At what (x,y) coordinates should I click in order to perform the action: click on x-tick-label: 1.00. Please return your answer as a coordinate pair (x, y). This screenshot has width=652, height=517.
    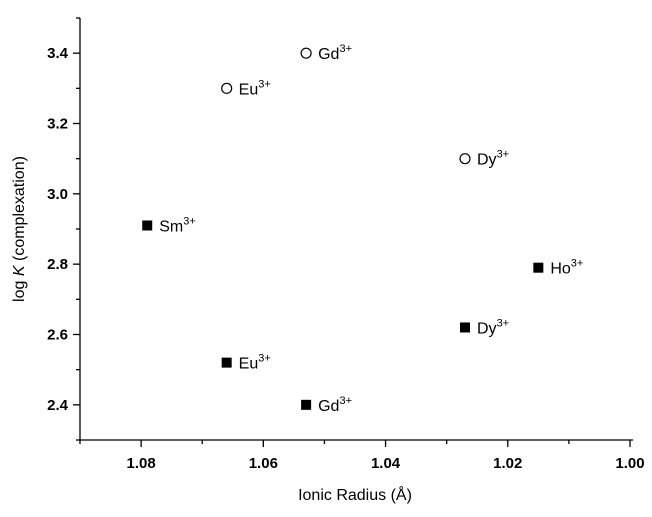
    Looking at the image, I should click on (629, 463).